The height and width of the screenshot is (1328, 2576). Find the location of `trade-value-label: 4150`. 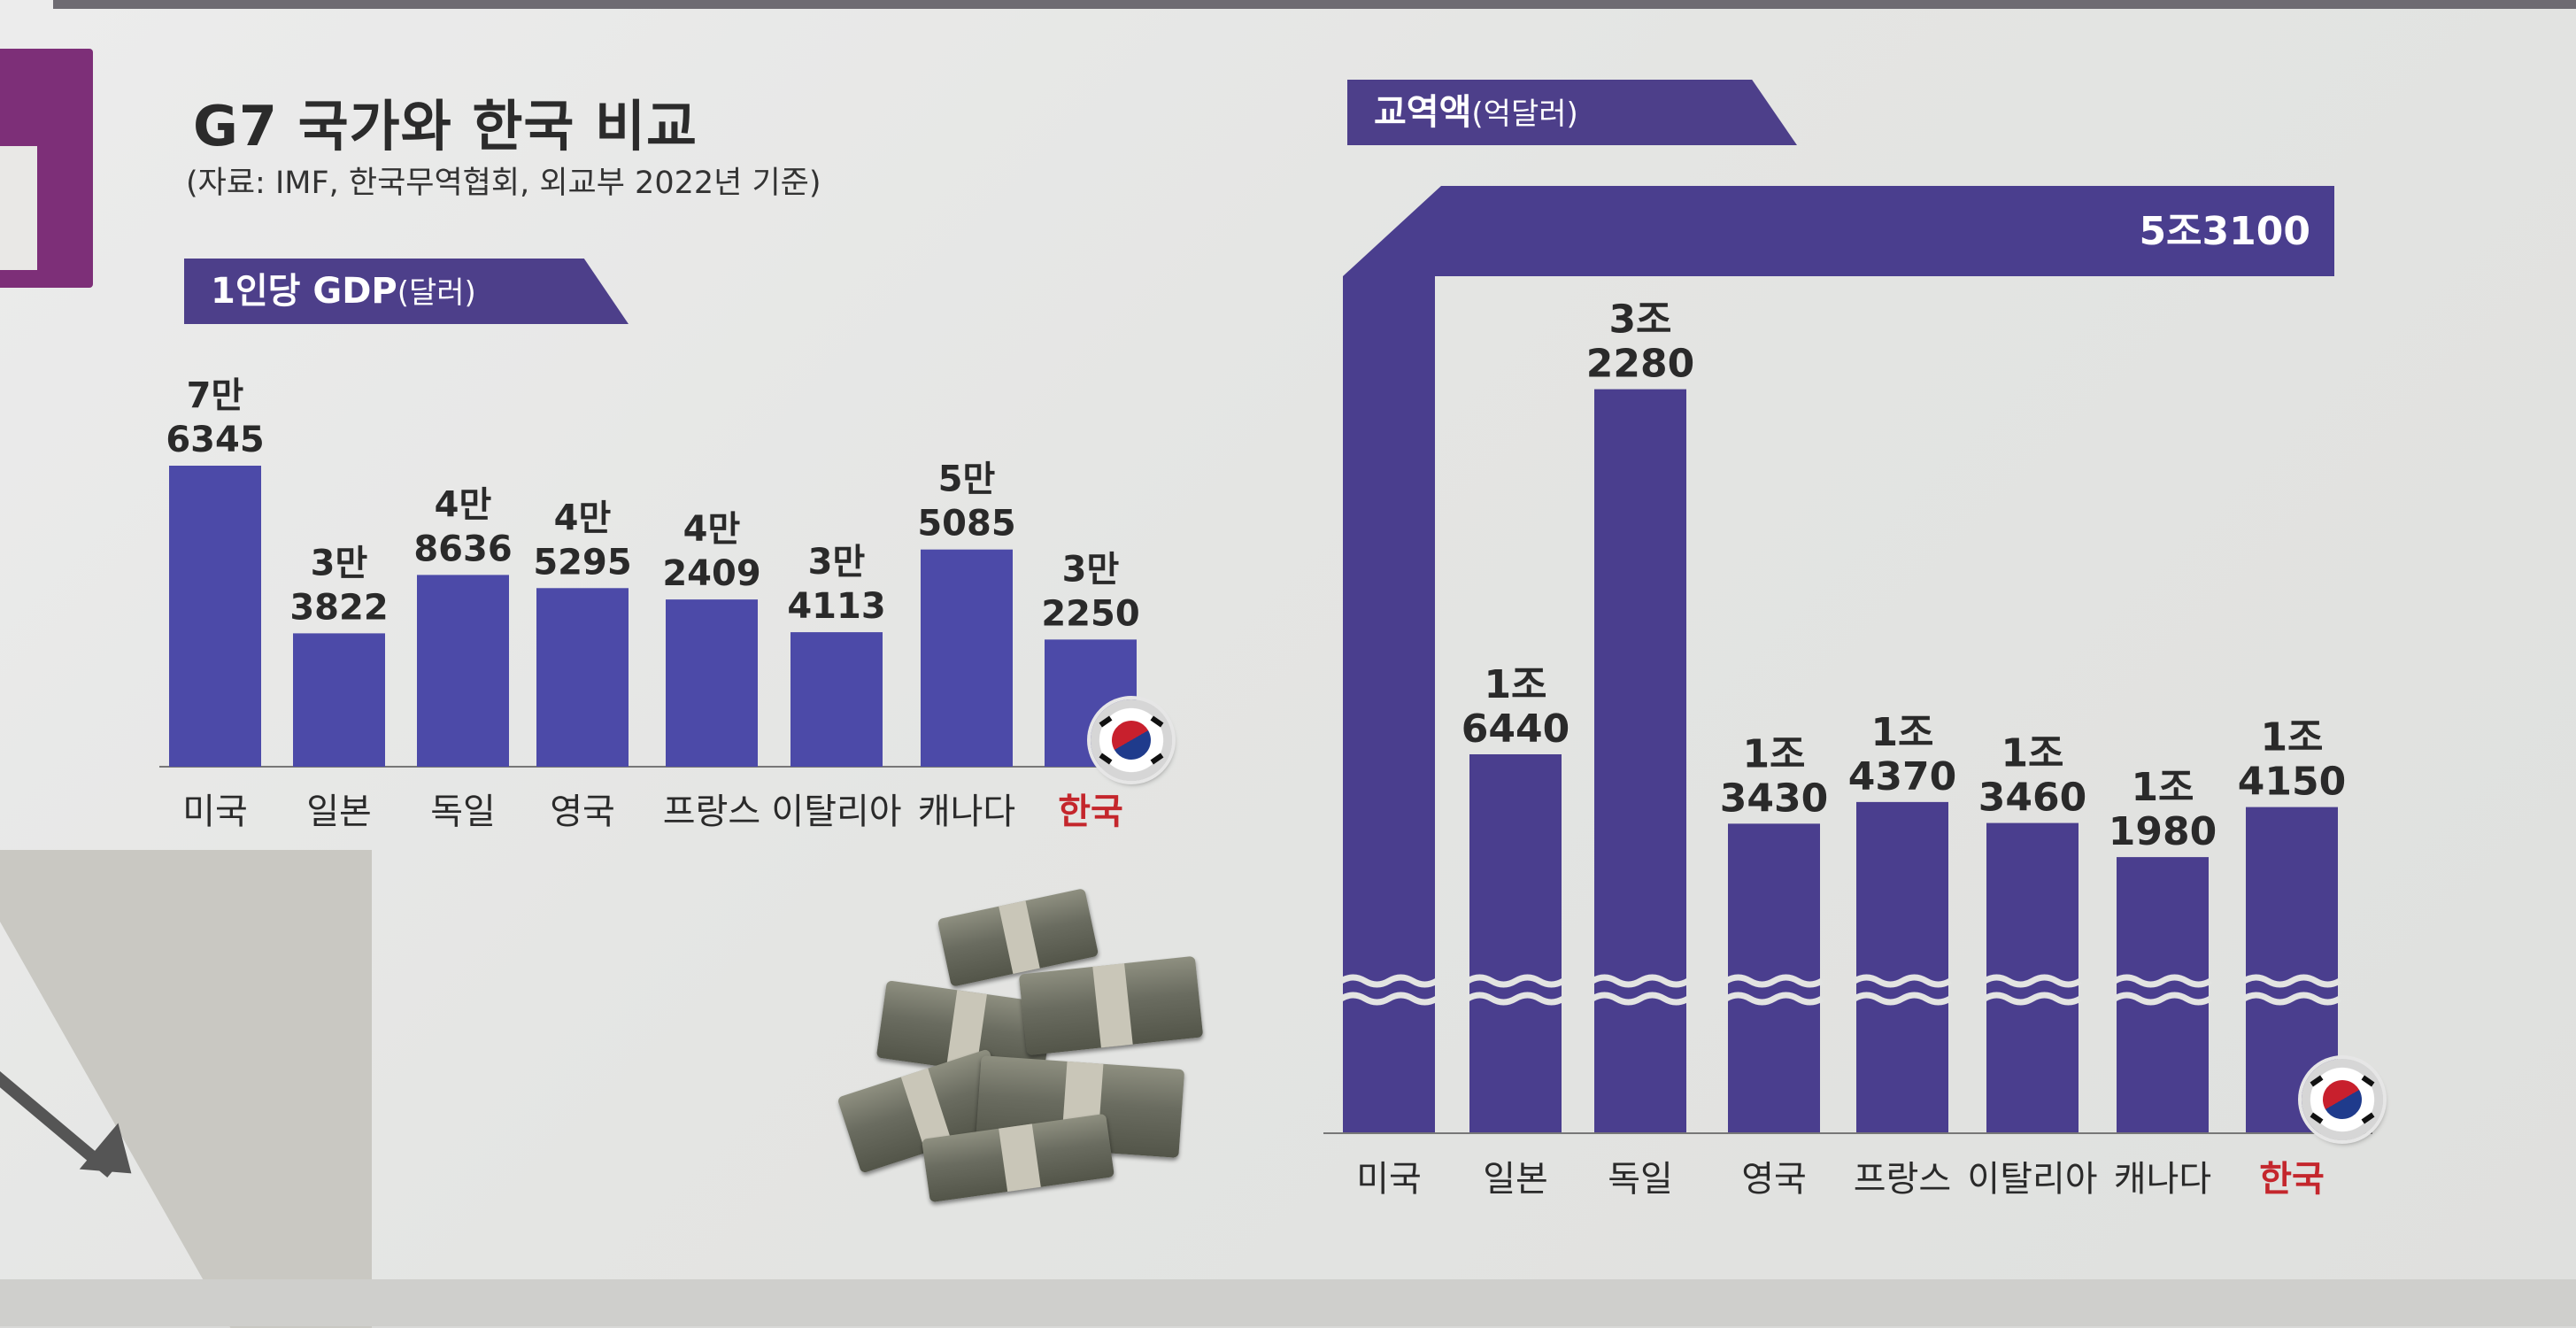

trade-value-label: 4150 is located at coordinates (2292, 782).